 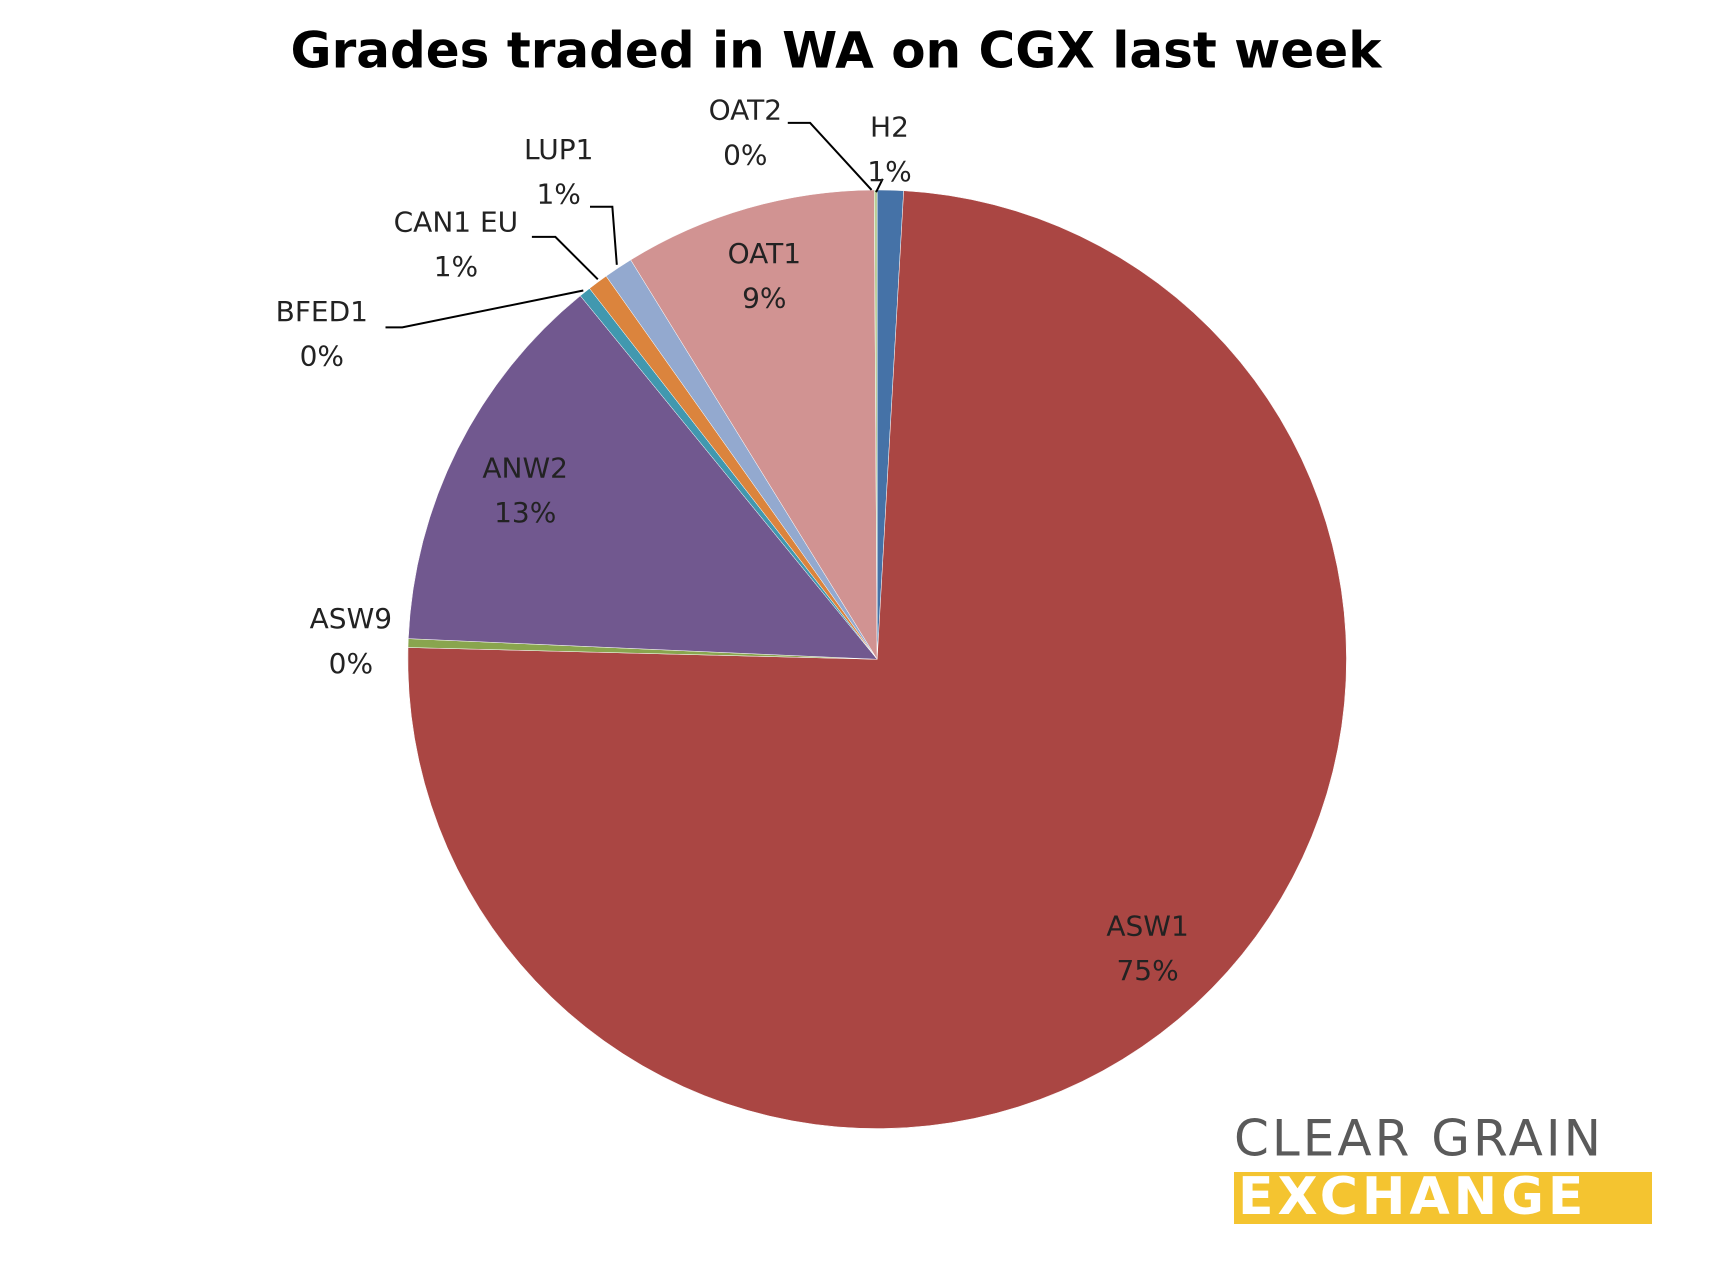 I want to click on slice-value-label: 75%, so click(x=1147, y=970).